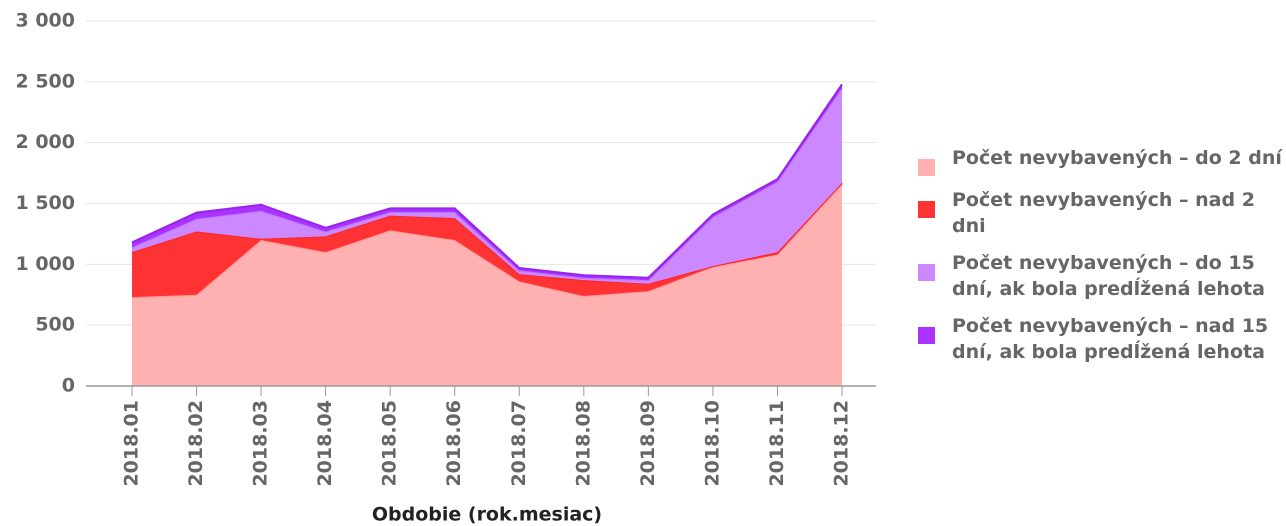  I want to click on legend-label: Počet nevybavených – nad 2 dni, so click(1103, 213).